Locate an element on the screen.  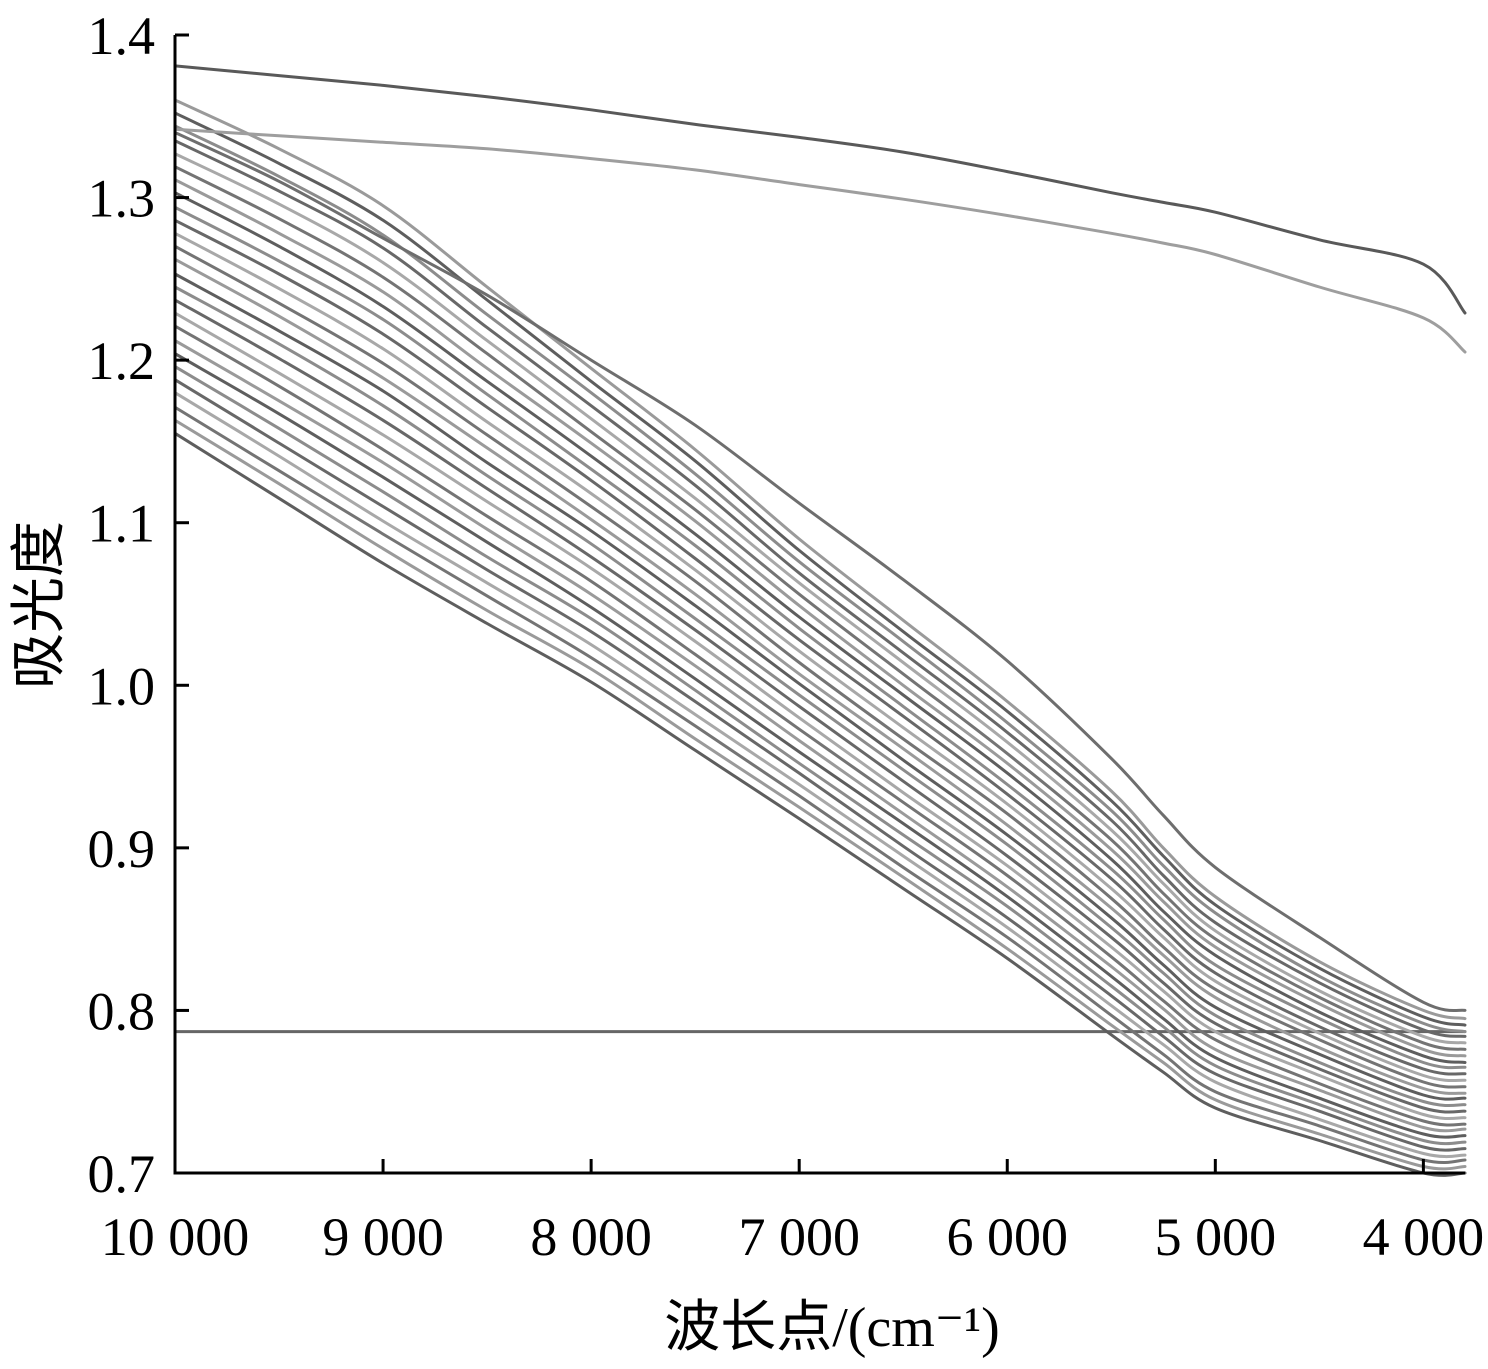
y-tick-label: 0.8 is located at coordinates (122, 1011).